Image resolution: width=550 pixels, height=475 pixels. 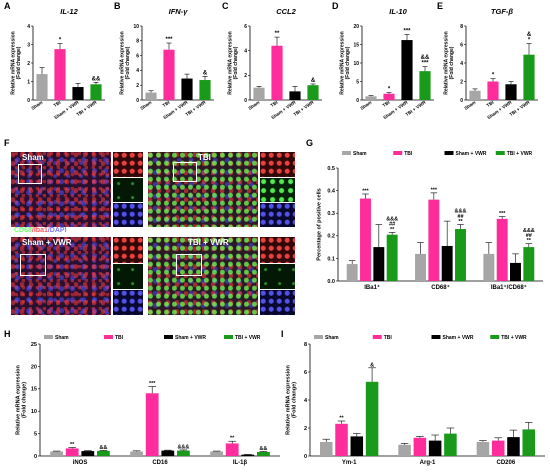 What do you see at coordinates (392, 230) in the screenshot?
I see `significance-label: **` at bounding box center [392, 230].